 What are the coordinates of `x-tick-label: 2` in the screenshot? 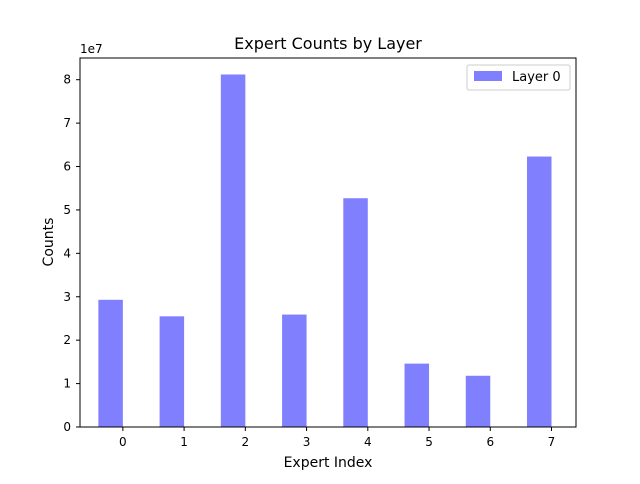 It's located at (246, 442).